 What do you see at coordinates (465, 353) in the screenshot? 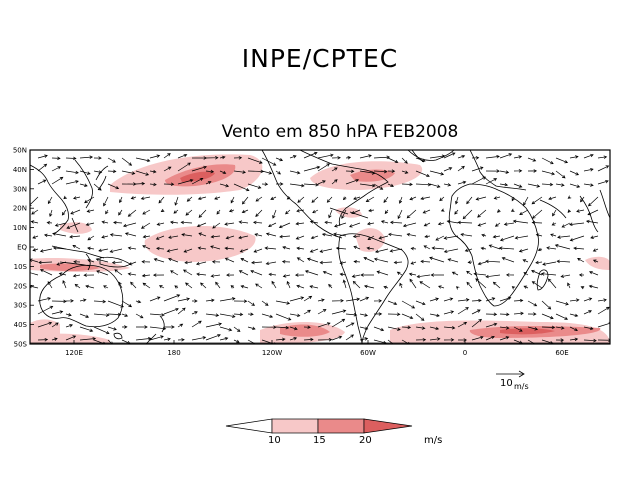
I see `lon-label: 0` at bounding box center [465, 353].